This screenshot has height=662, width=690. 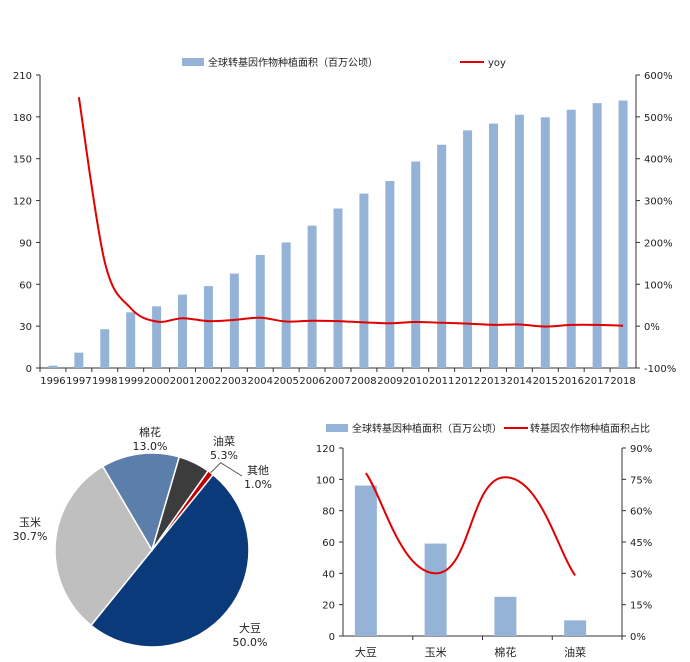 What do you see at coordinates (545, 381) in the screenshot?
I see `chart1-x-label: 2015` at bounding box center [545, 381].